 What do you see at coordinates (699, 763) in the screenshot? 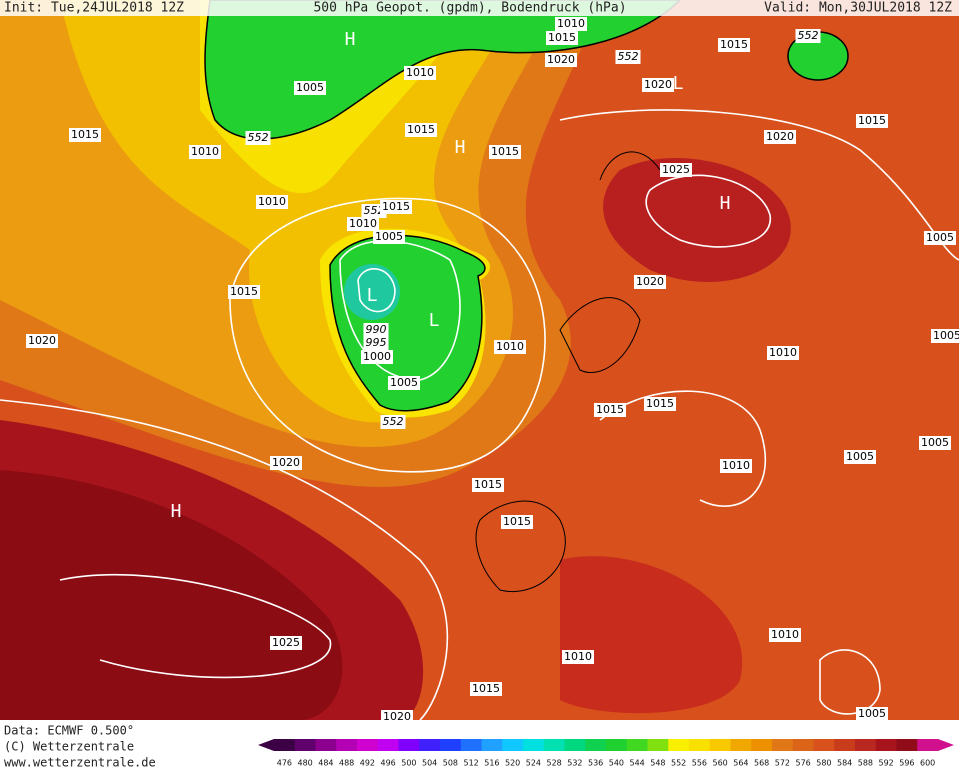
I see `colorbar-label: 556` at bounding box center [699, 763].